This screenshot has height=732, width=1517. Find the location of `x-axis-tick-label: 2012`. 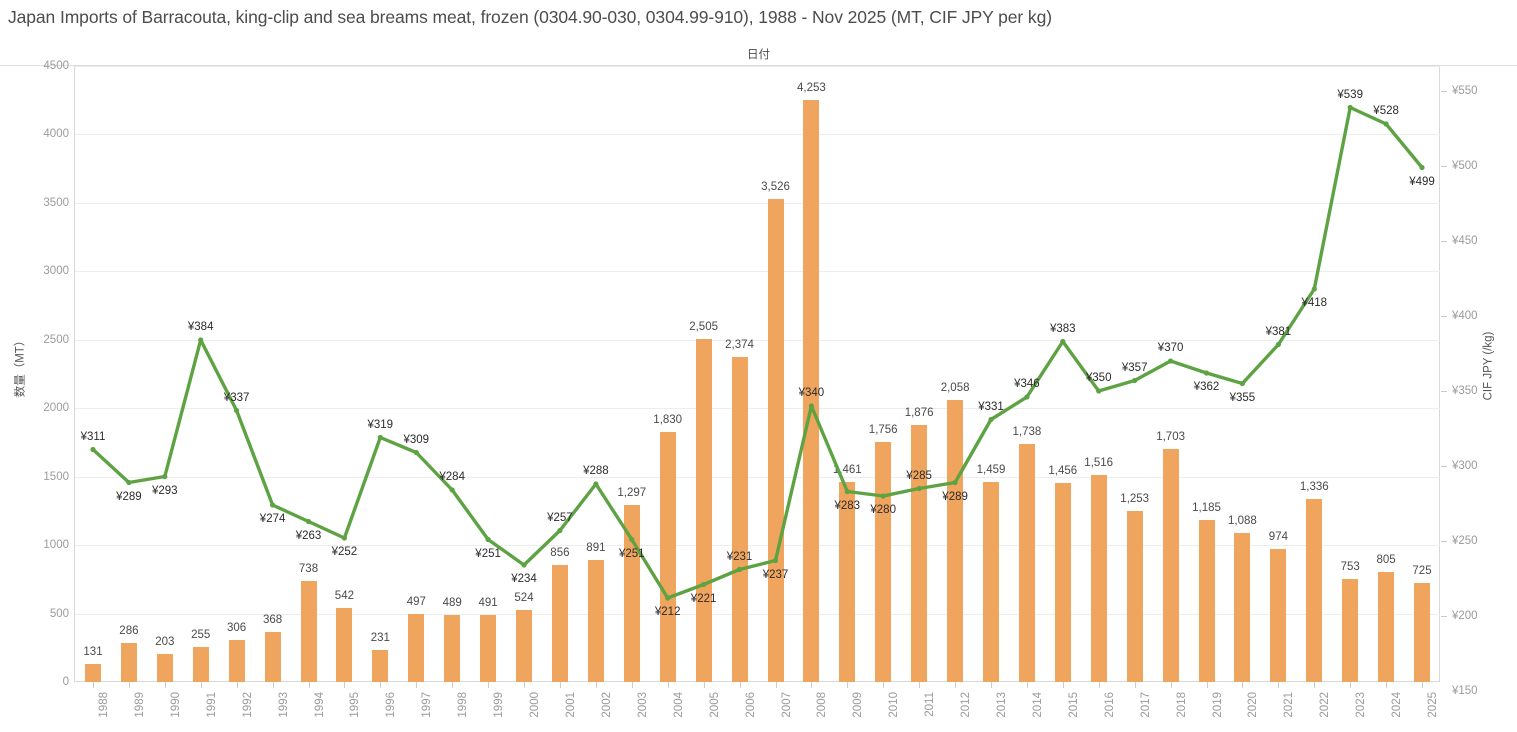

x-axis-tick-label: 2012 is located at coordinates (966, 705).